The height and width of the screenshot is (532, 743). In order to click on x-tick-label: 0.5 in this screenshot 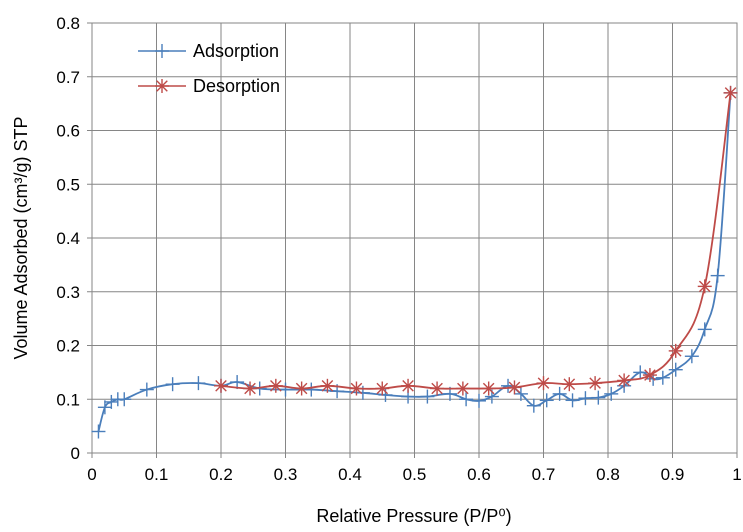, I will do `click(415, 474)`.